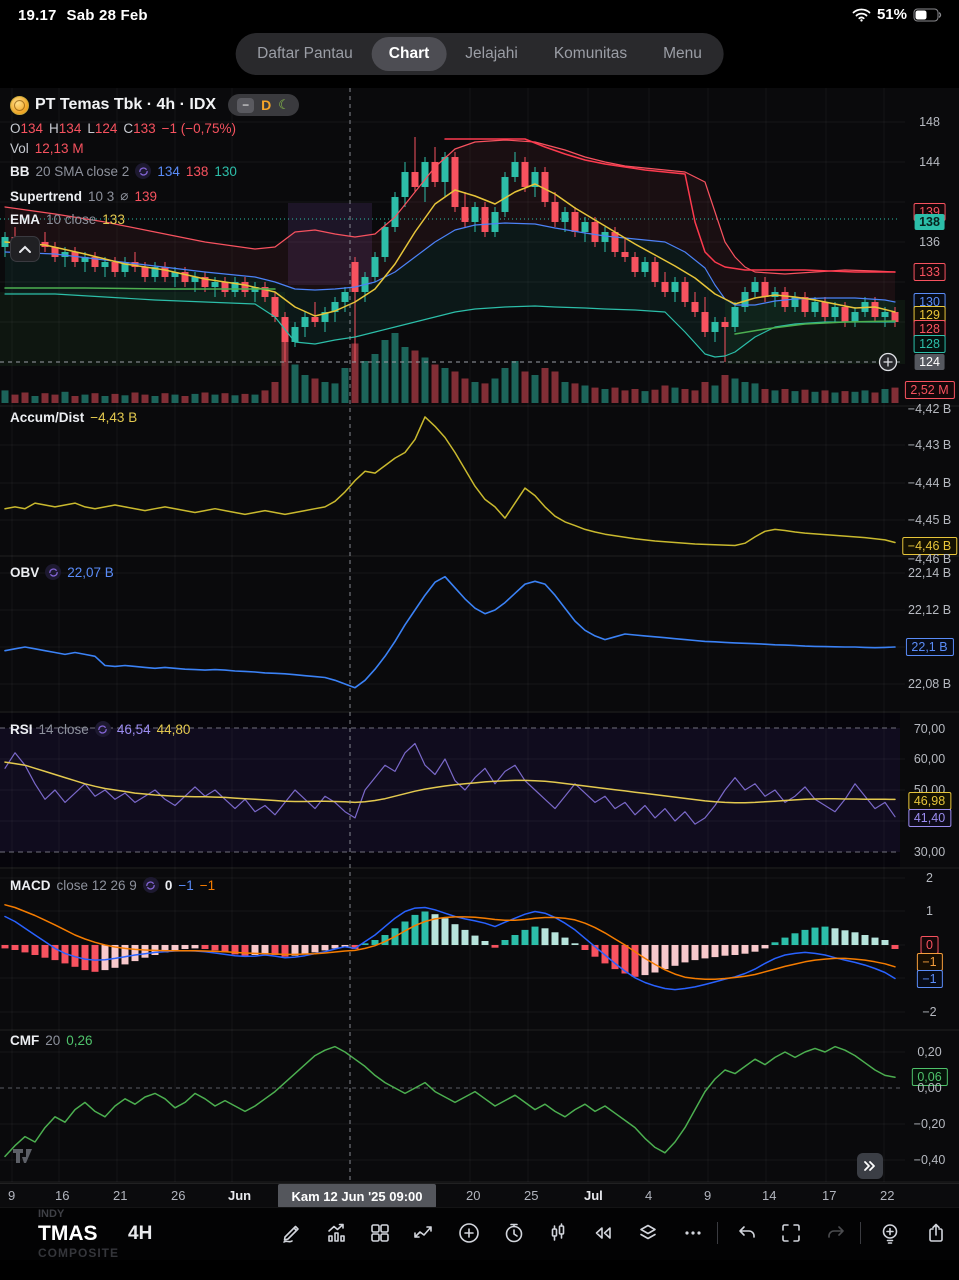 Image resolution: width=959 pixels, height=1280 pixels. I want to click on indicators-icon, so click(336, 1233).